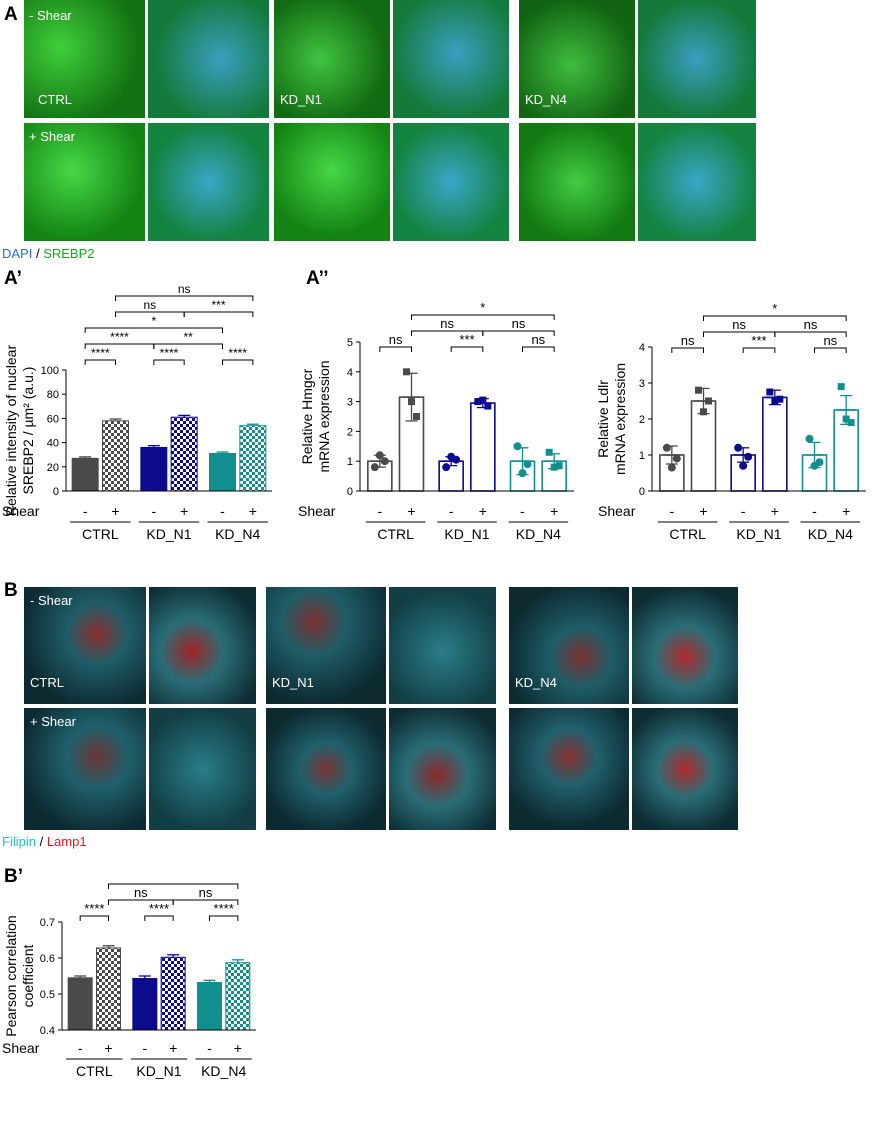 The width and height of the screenshot is (892, 1130). Describe the element at coordinates (577, 59) in the screenshot. I see `micrograph-a-kdn4-minus-srebp2: KD_N4` at that location.